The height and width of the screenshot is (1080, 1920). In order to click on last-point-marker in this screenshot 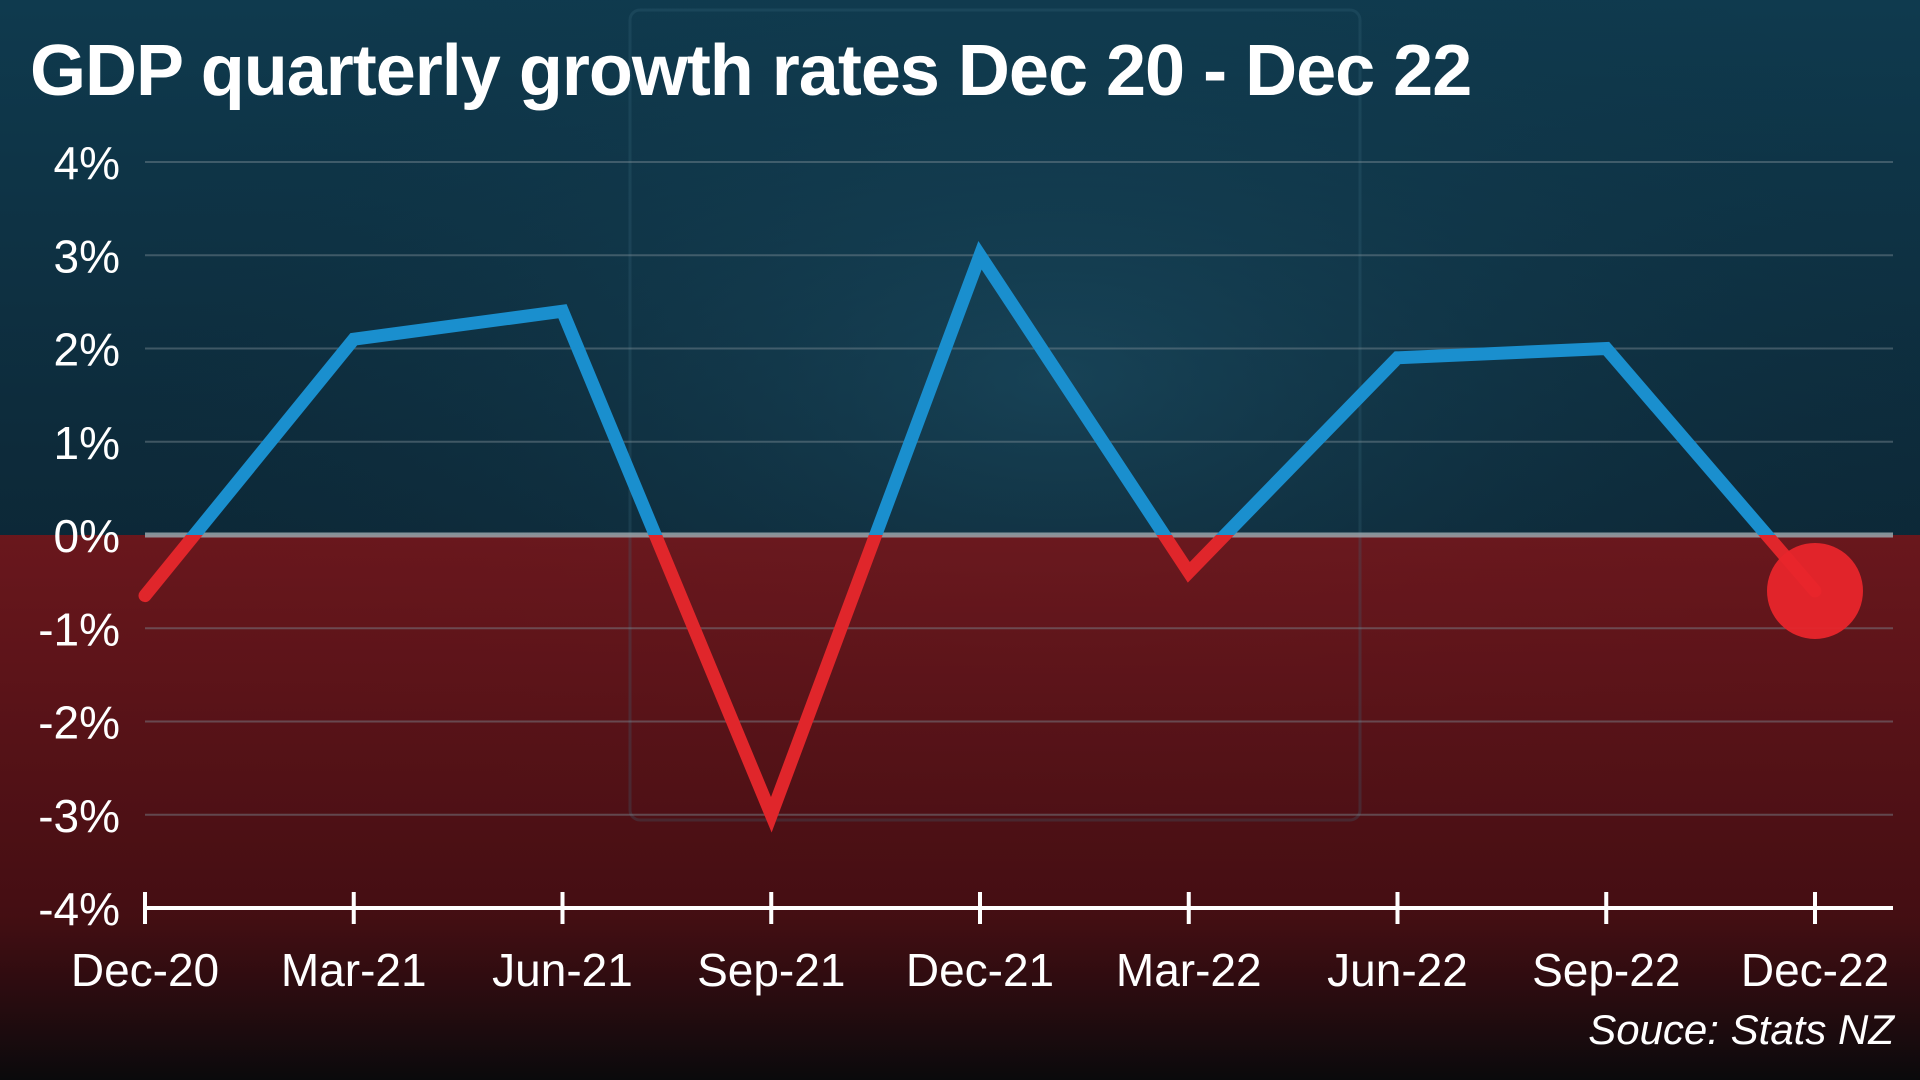, I will do `click(1815, 590)`.